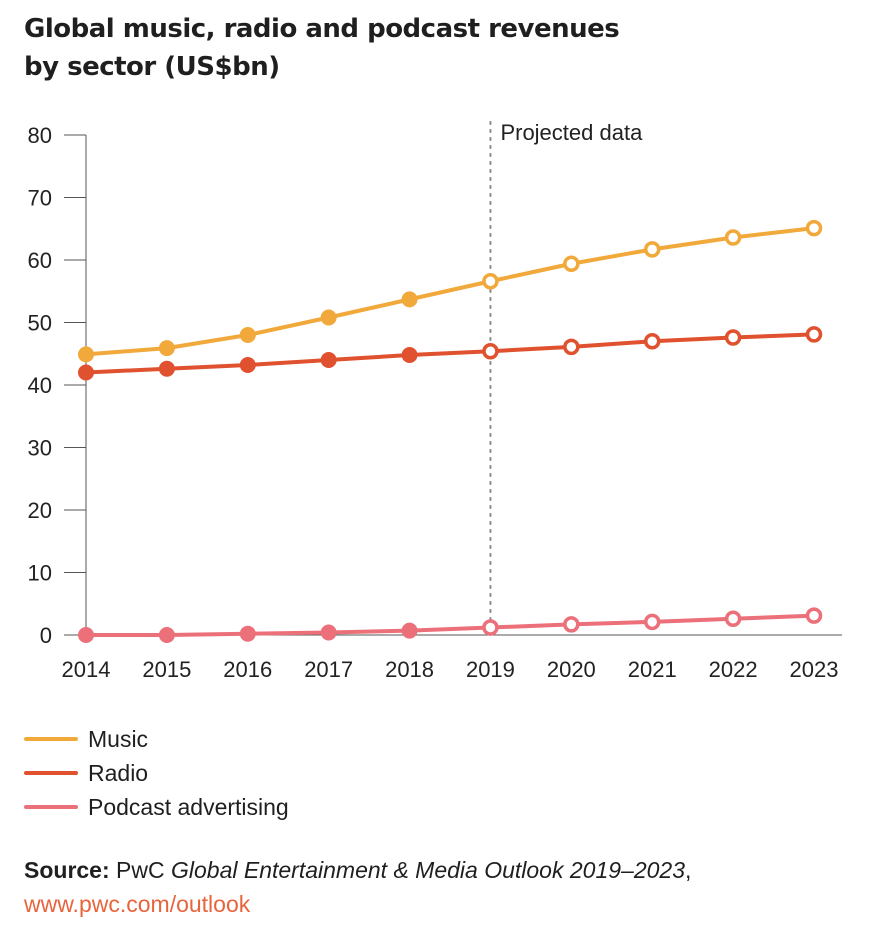 The image size is (872, 927). Describe the element at coordinates (490, 669) in the screenshot. I see `x-tick-label: 2019` at that location.